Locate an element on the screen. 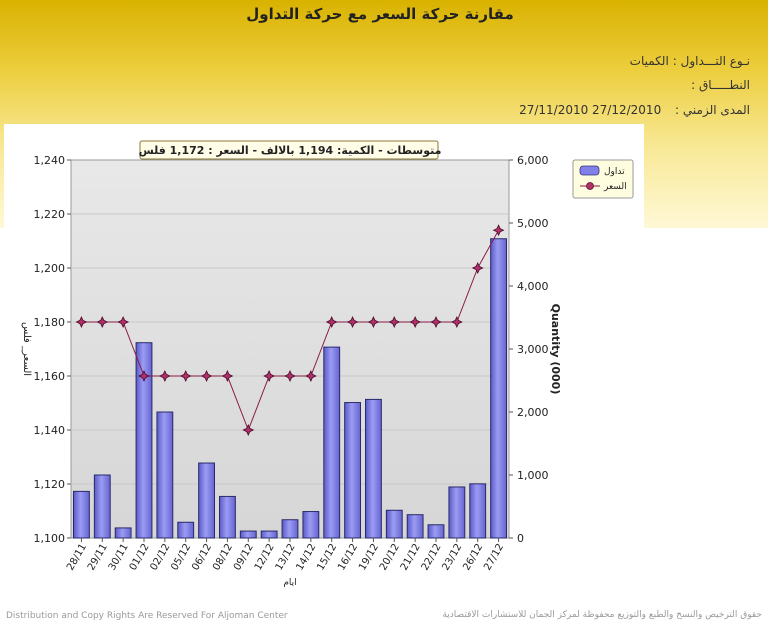 The image size is (768, 625). legend-price-label: السعر is located at coordinates (615, 187).